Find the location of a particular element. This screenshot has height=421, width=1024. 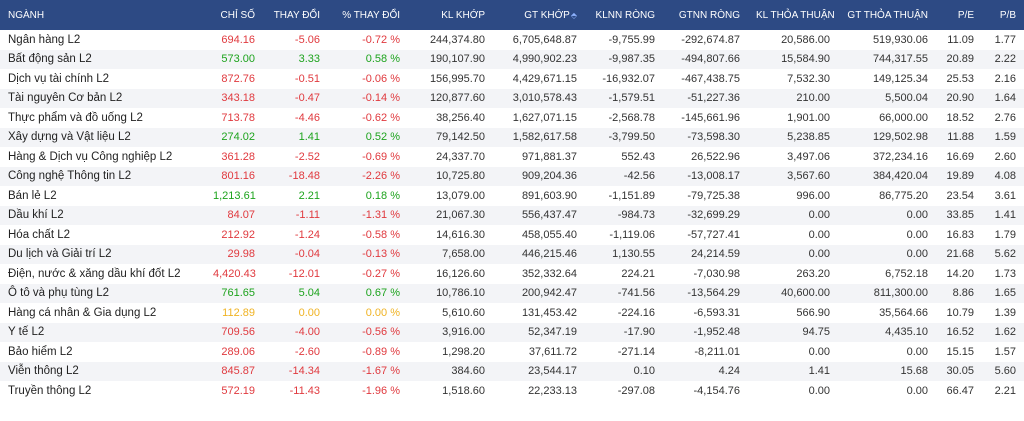

klnn-rong-cell: -2,568.78 is located at coordinates (631, 117).